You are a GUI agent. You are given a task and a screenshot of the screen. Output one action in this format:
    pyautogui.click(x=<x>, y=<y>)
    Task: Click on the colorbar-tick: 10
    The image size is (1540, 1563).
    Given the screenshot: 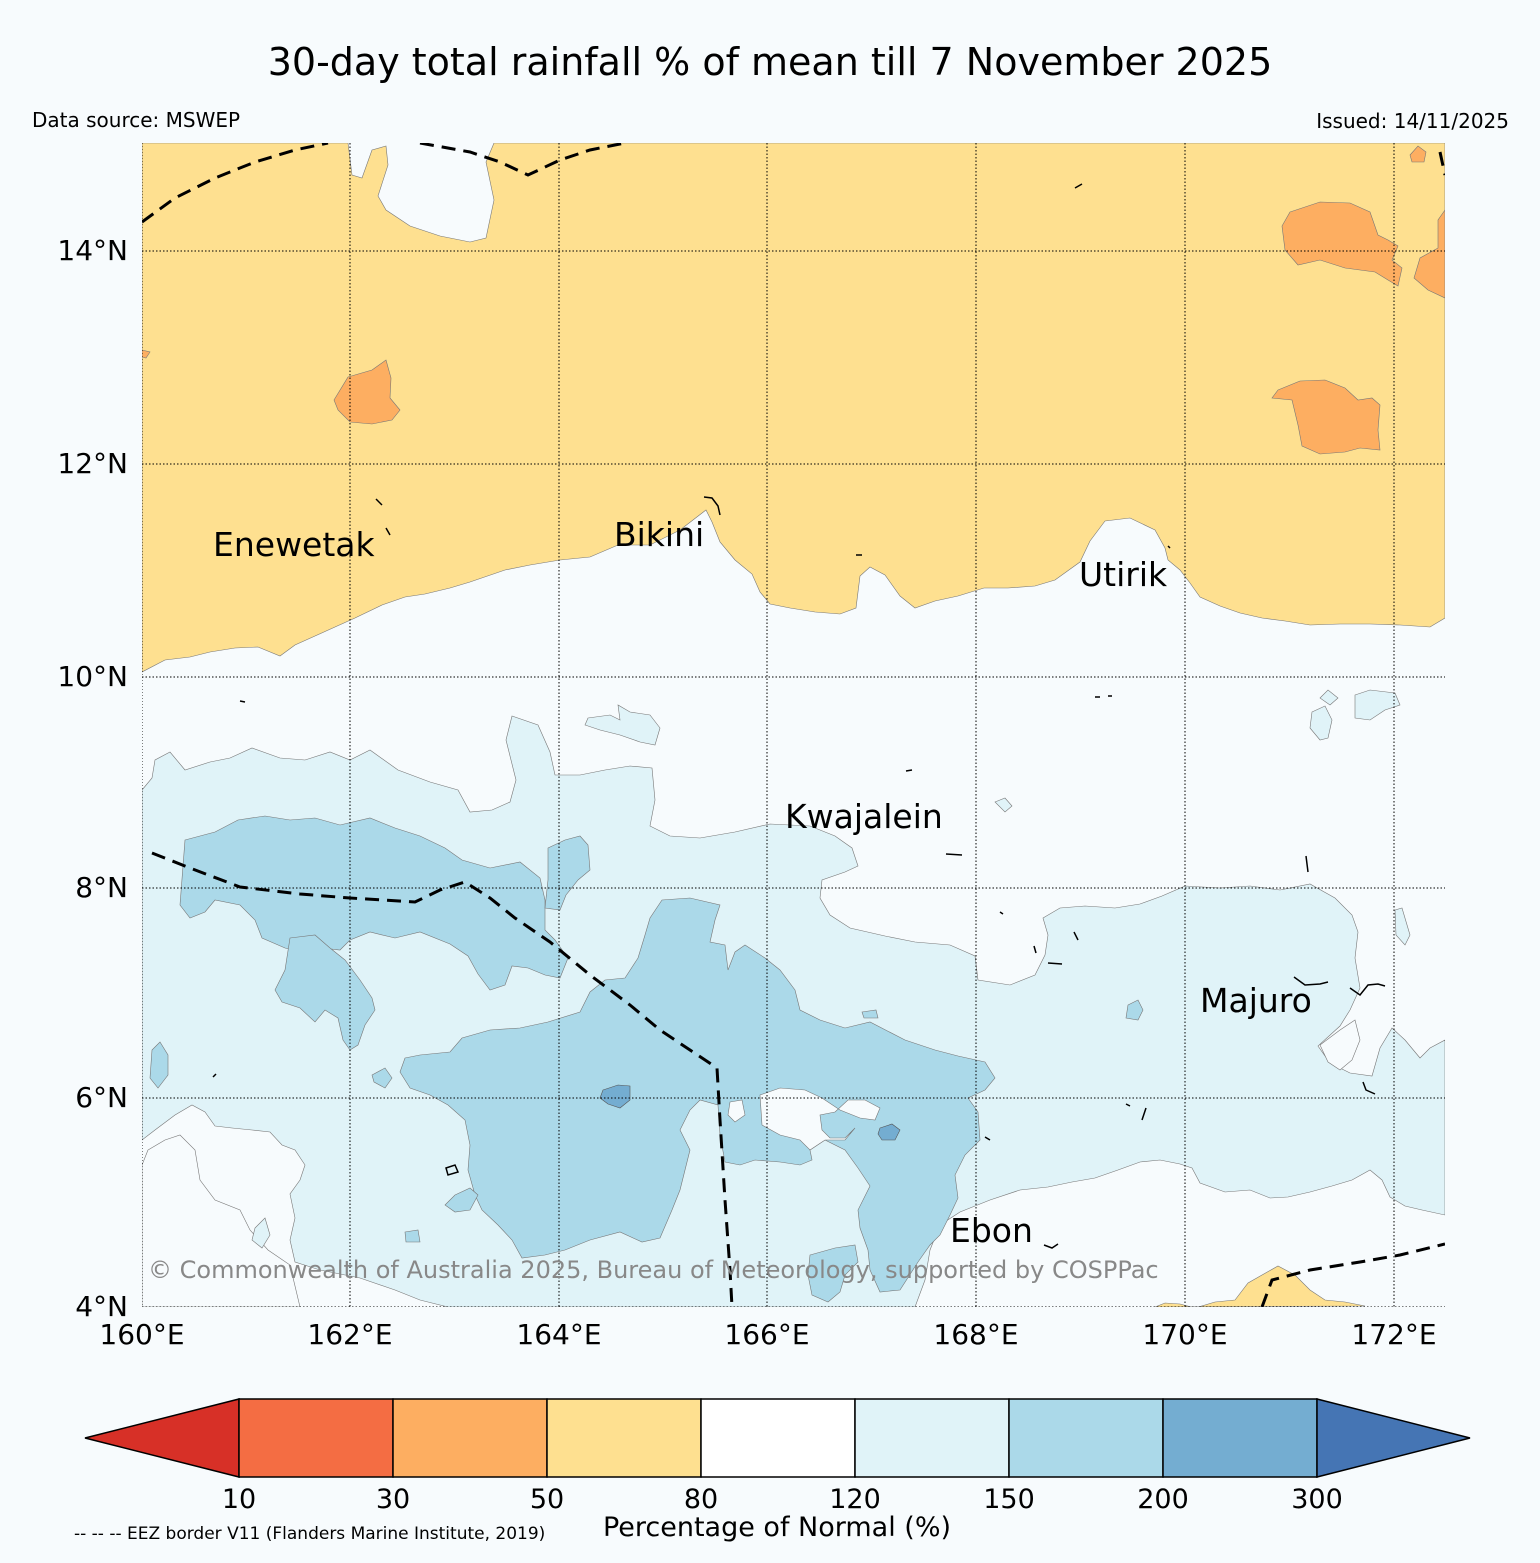 What is the action you would take?
    pyautogui.click(x=239, y=1499)
    